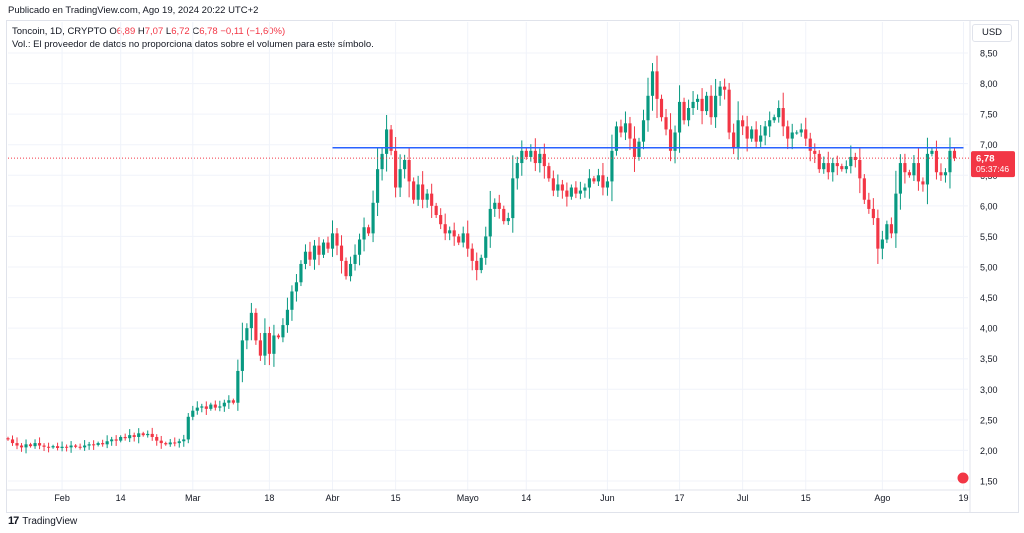 The width and height of the screenshot is (1024, 533). I want to click on symbol-label: Toncoin, 1D, CRYPTO, so click(59, 31).